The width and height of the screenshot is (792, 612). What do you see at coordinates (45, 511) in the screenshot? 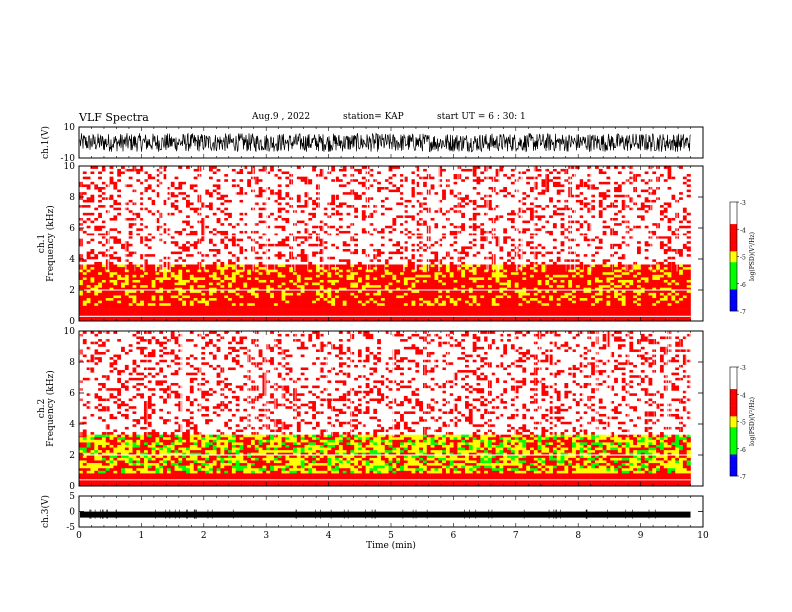
I see `ylabel-ch3-waveform-0: ch.3(V)` at bounding box center [45, 511].